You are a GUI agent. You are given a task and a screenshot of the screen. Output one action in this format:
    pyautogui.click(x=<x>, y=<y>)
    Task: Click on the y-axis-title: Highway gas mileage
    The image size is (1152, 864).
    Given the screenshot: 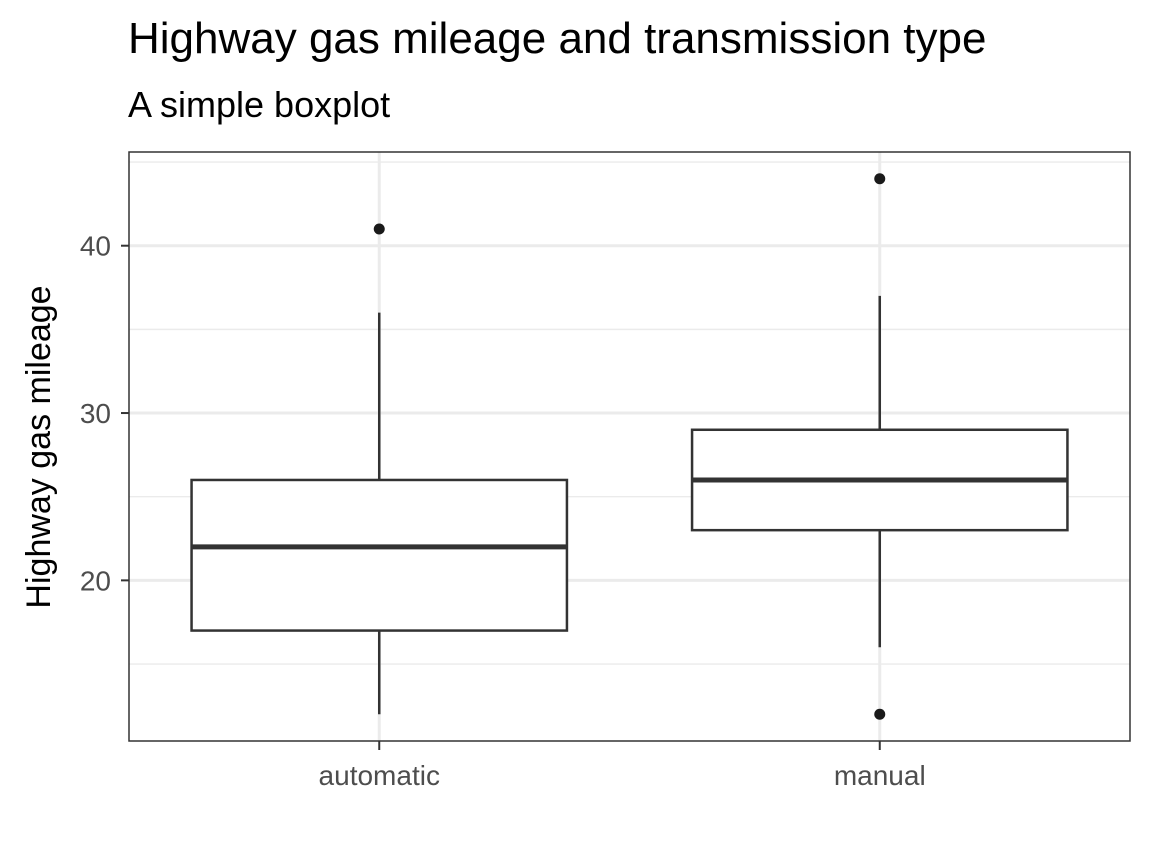 What is the action you would take?
    pyautogui.click(x=39, y=446)
    